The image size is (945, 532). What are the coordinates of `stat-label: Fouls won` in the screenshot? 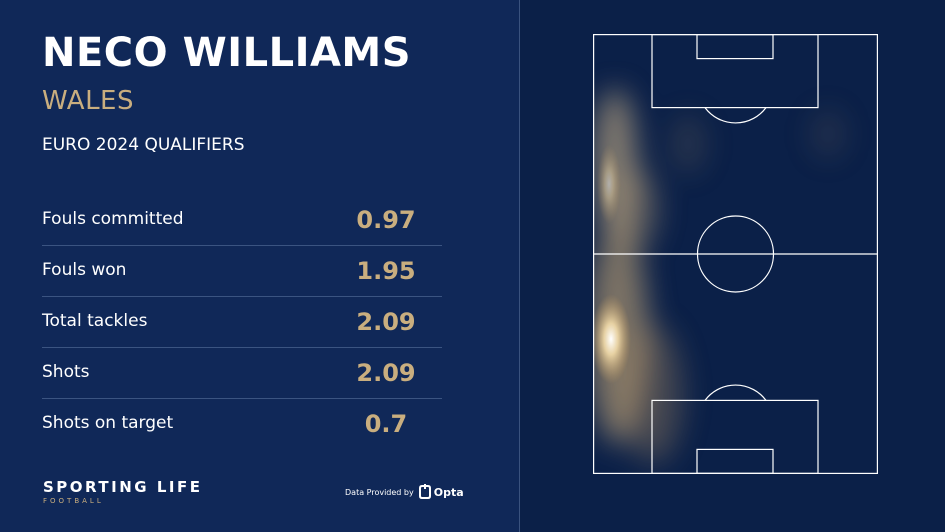 It's located at (84, 270).